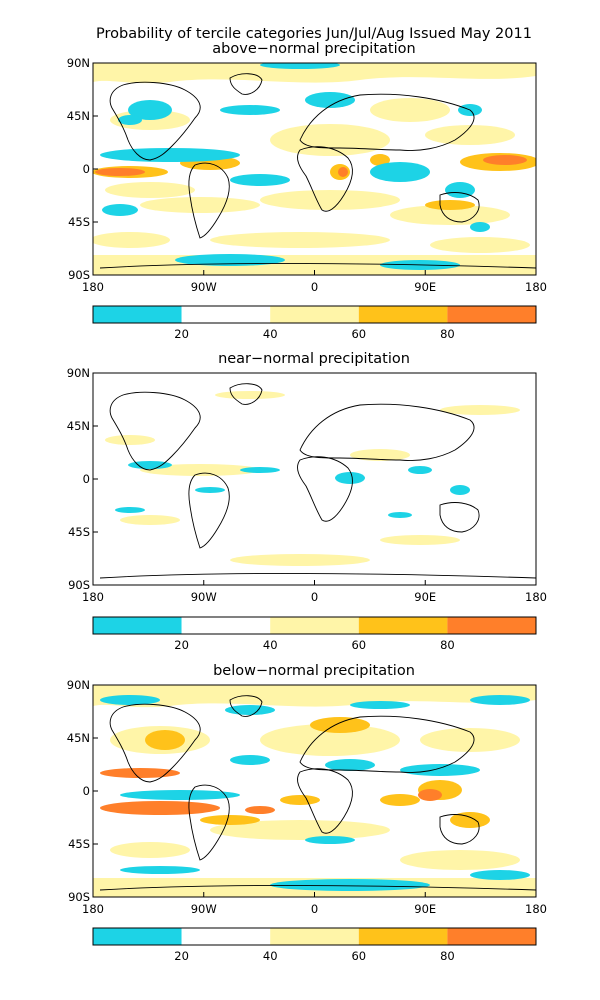 The image size is (600, 1000). I want to click on coastlines-above, so click(317, 171).